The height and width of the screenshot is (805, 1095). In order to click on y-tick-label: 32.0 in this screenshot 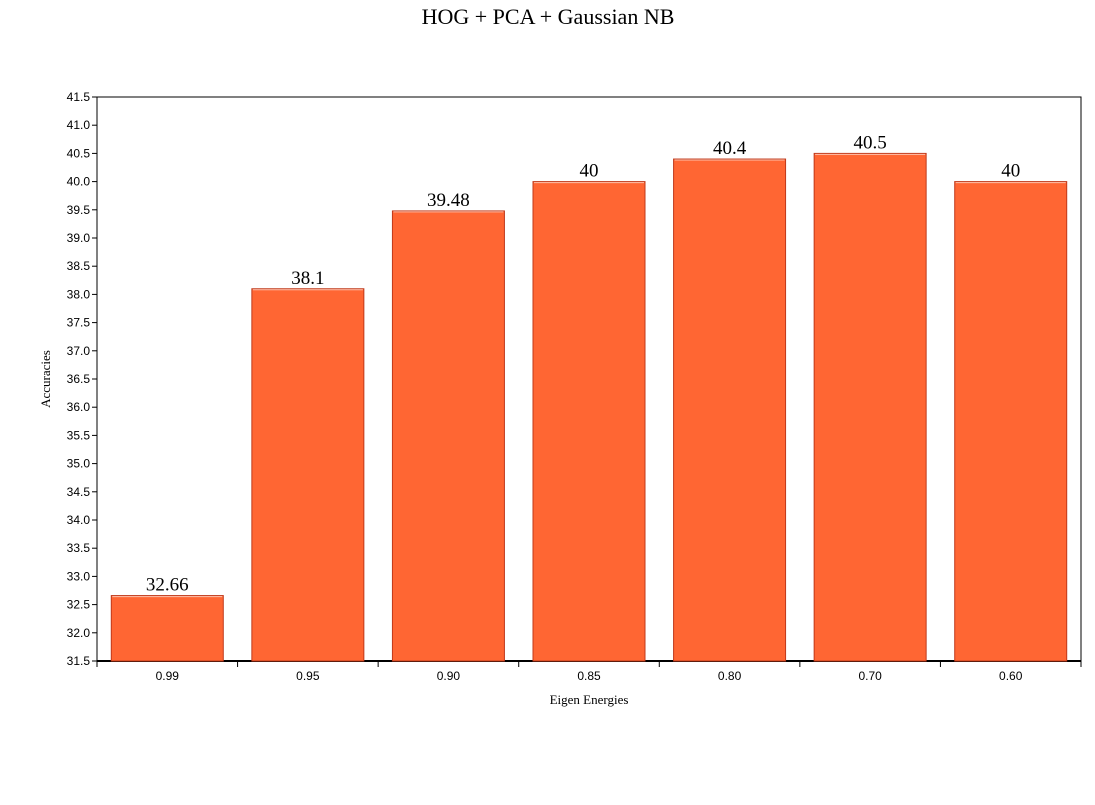, I will do `click(79, 633)`.